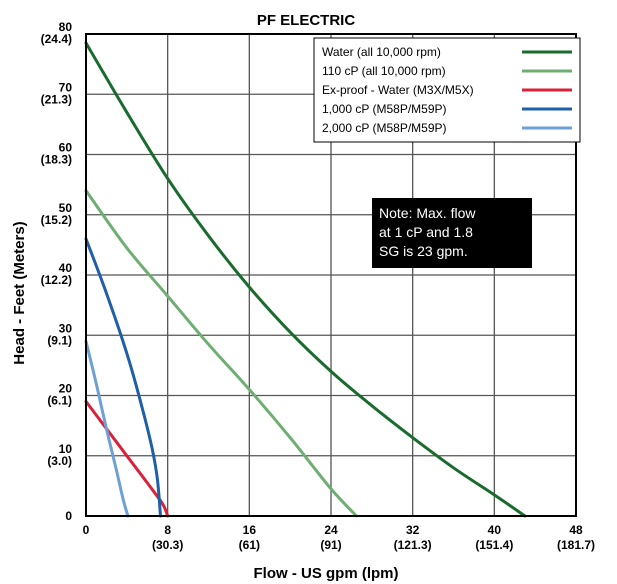 The image size is (617, 584). I want to click on x-tick-sublabel: (91), so click(330, 545).